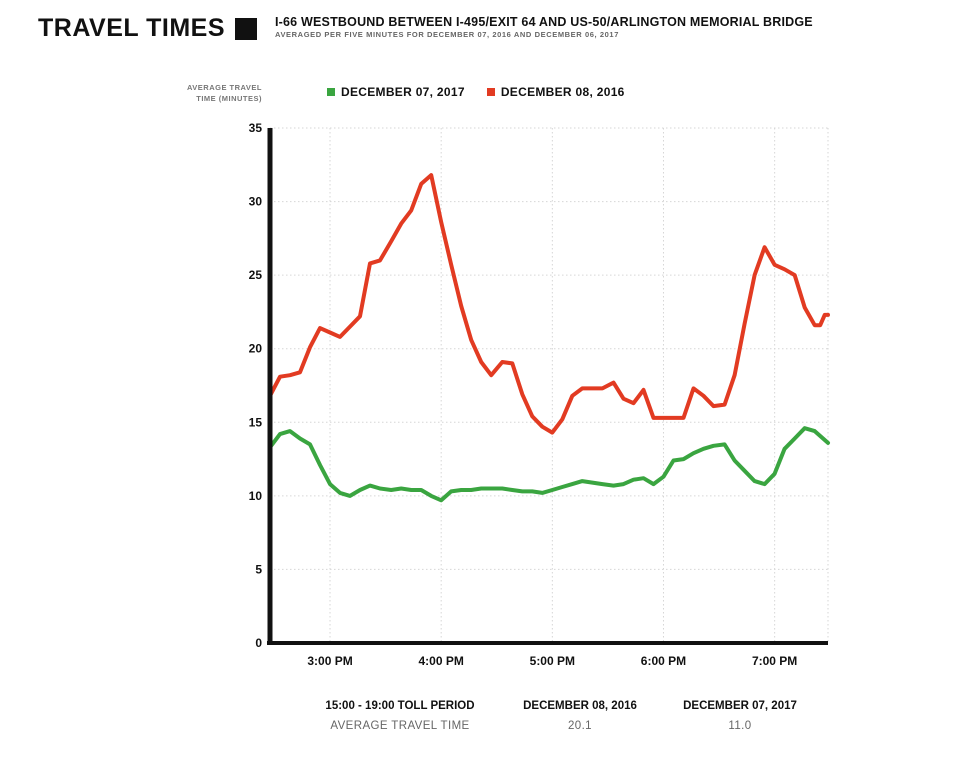 The height and width of the screenshot is (757, 975). I want to click on summary-col1-value: 20.1, so click(580, 726).